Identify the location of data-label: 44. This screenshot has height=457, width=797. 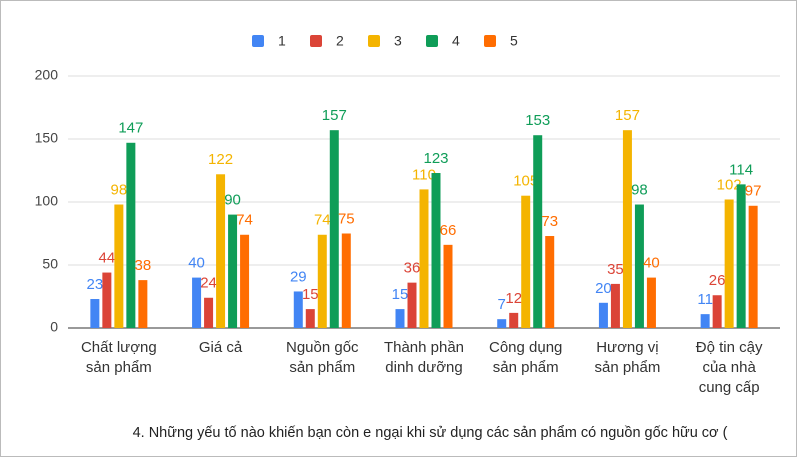
(107, 258).